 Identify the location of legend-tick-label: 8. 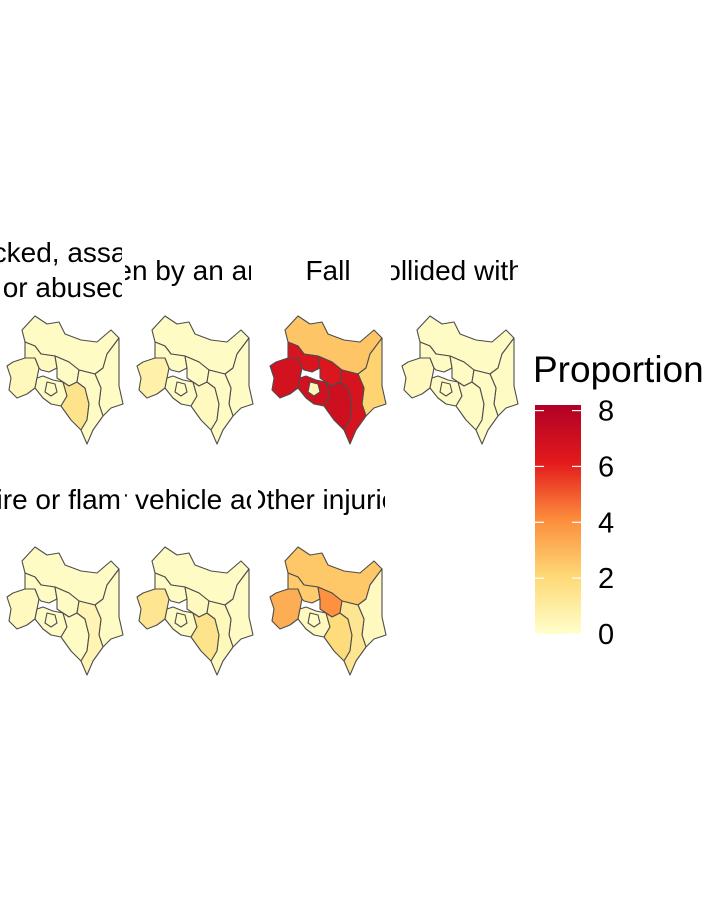
(606, 412).